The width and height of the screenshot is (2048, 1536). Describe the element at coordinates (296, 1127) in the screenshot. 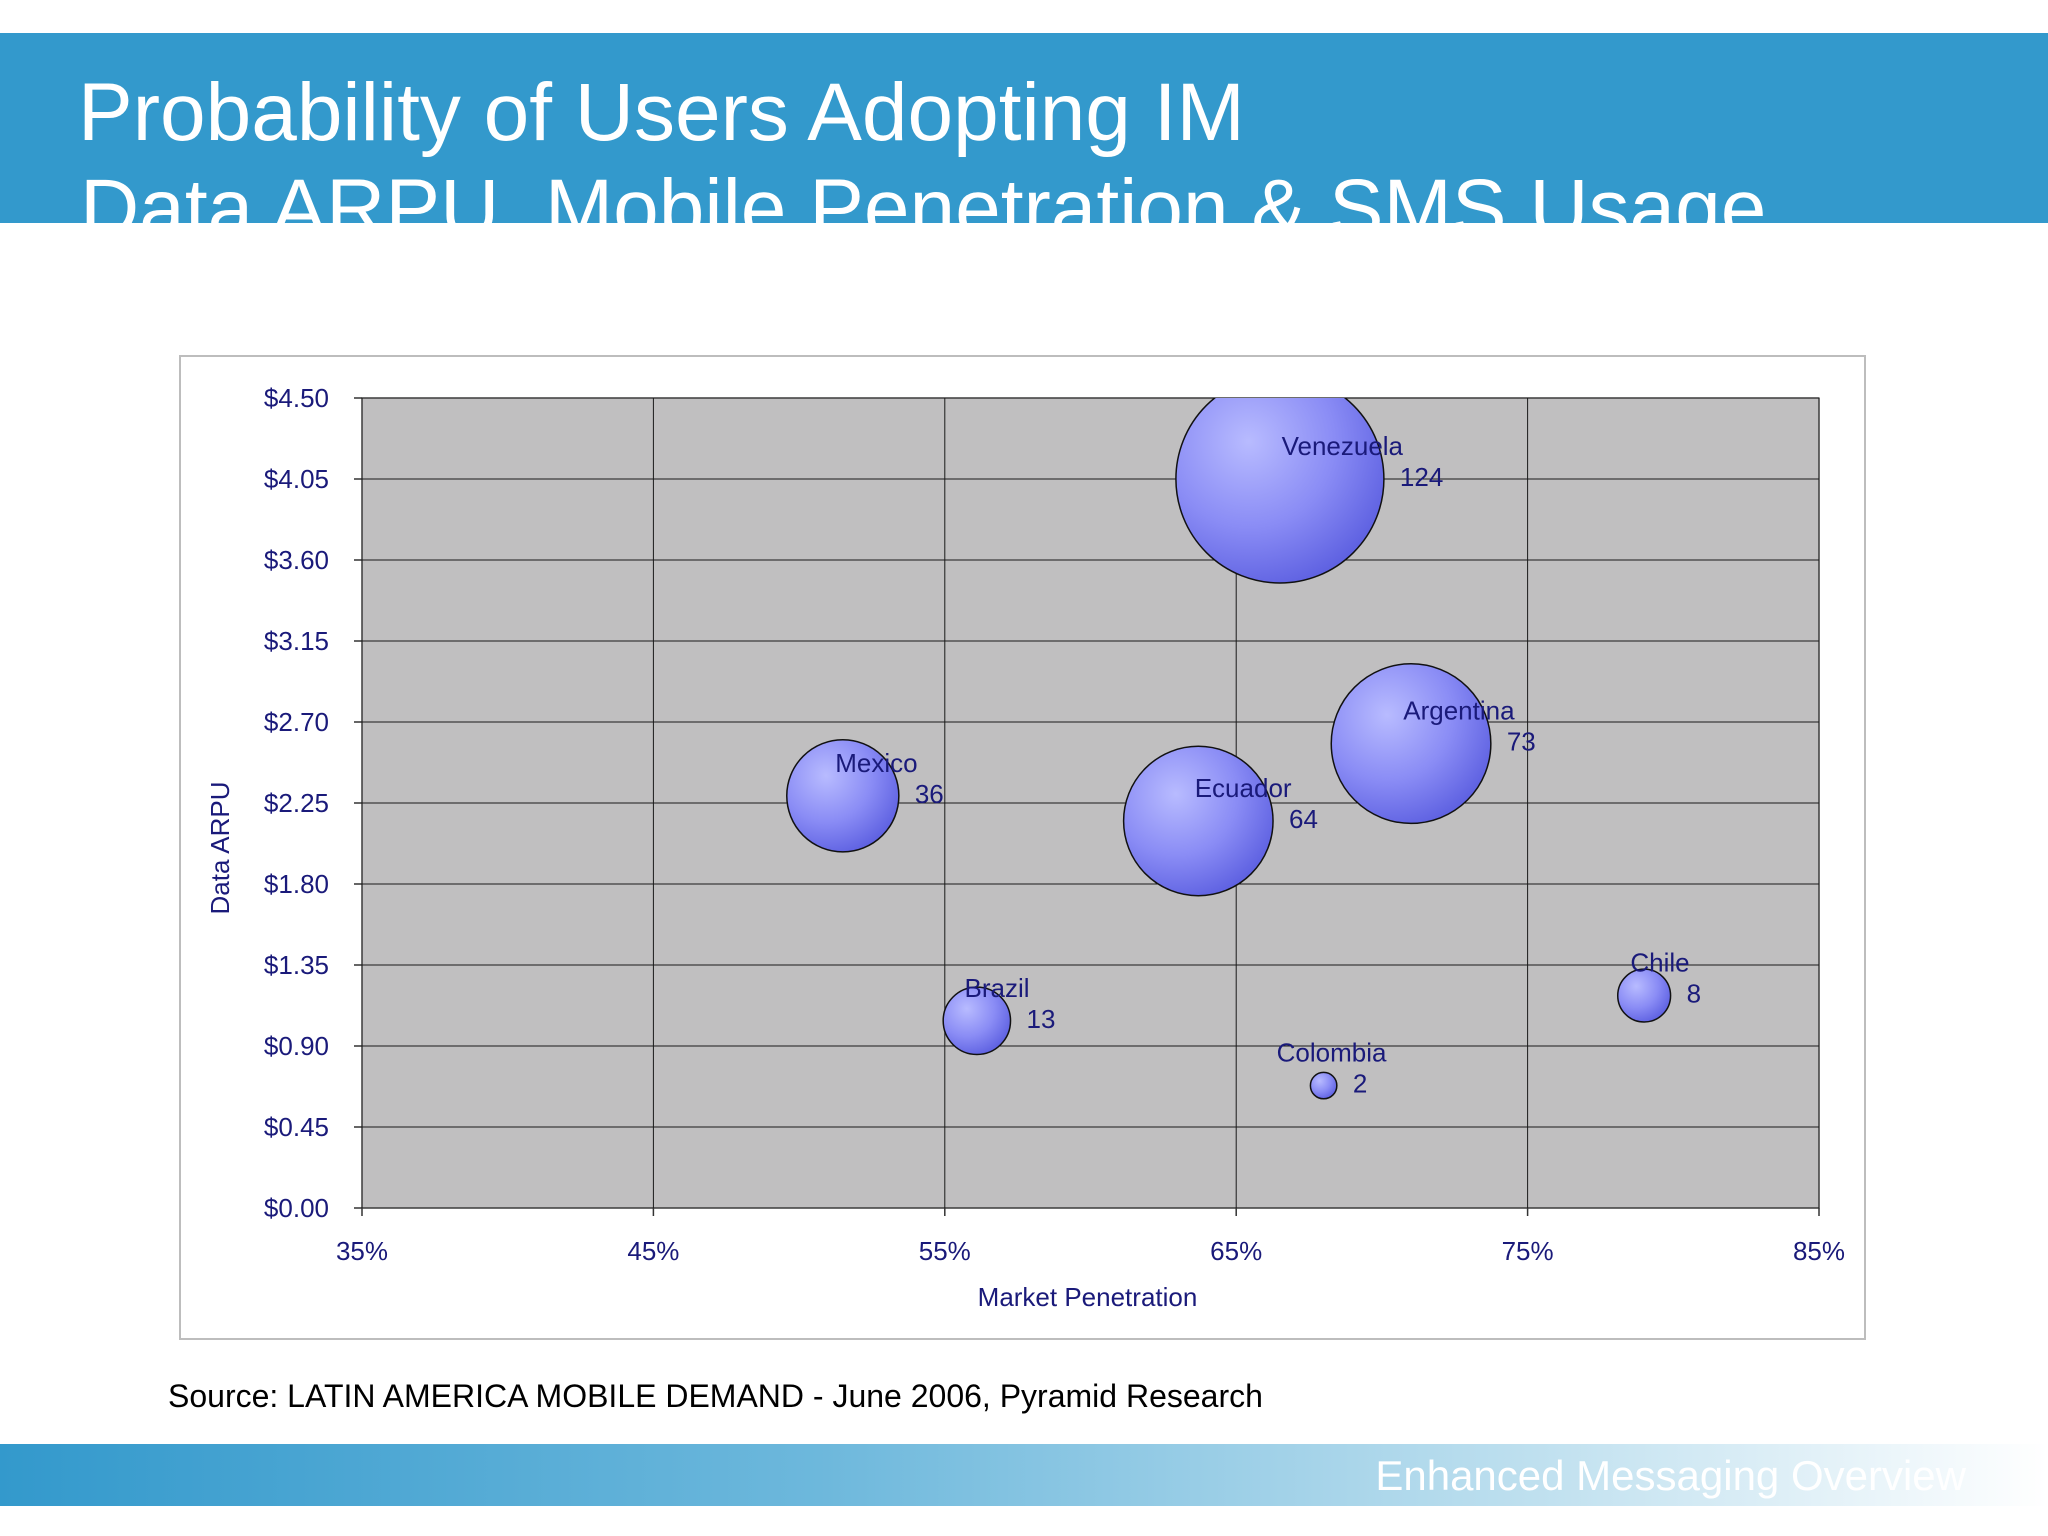

I see `y-tick-label: $0.45` at that location.